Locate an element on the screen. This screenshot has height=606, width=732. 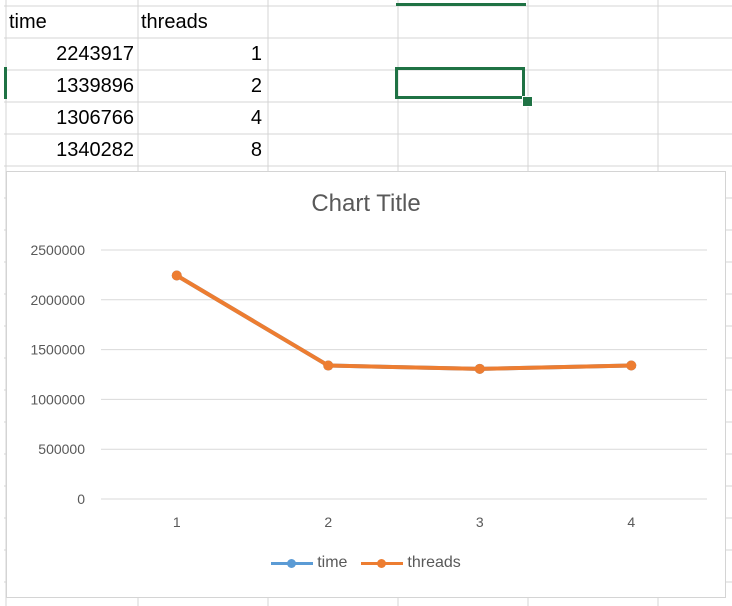
cell-threads-1: 1 is located at coordinates (256, 54).